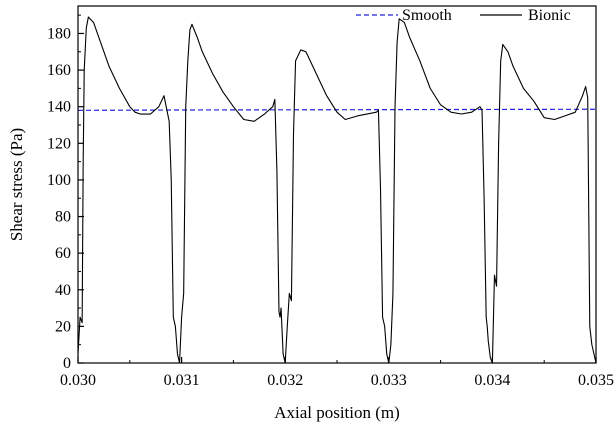  What do you see at coordinates (63, 217) in the screenshot?
I see `y-tick-label: 80` at bounding box center [63, 217].